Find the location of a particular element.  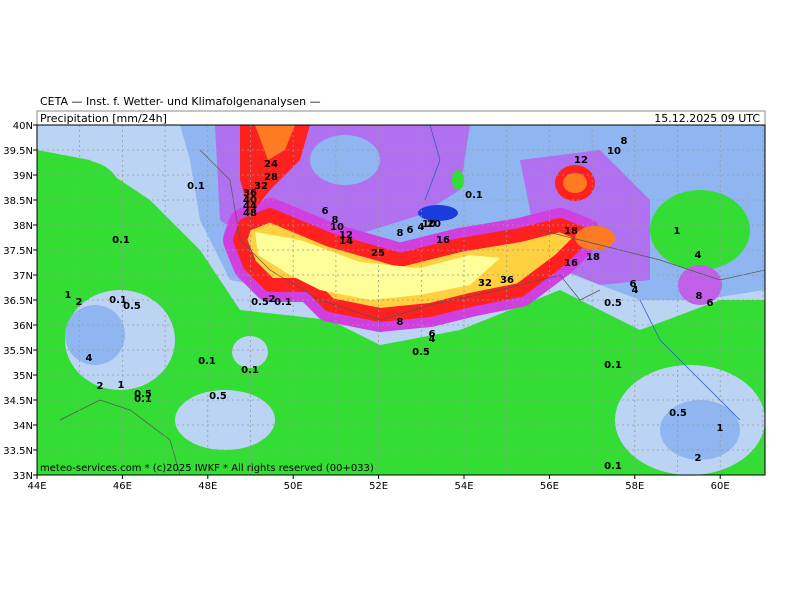

contour-label: 24 is located at coordinates (271, 164).